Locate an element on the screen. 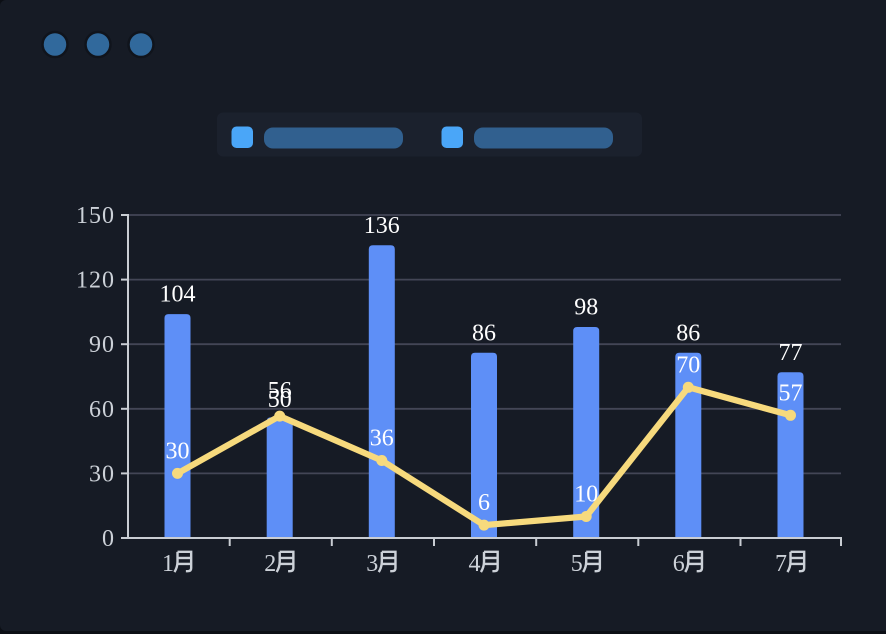 This screenshot has width=886, height=634. svg-text: 57 is located at coordinates (791, 393).